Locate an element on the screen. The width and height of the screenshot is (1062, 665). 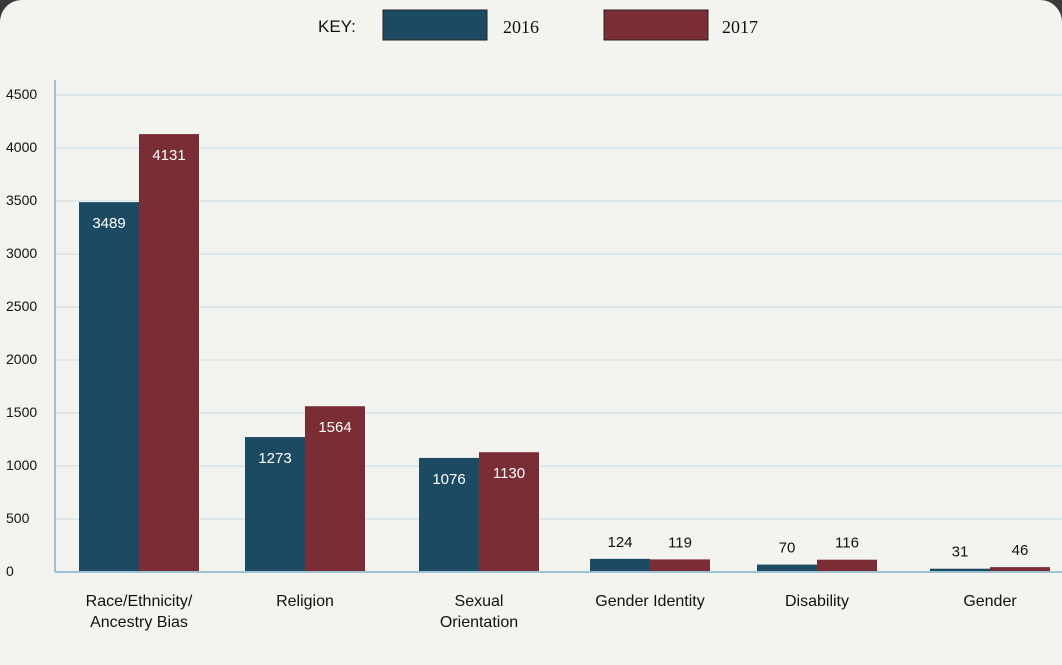
category-label: Religion is located at coordinates (305, 601).